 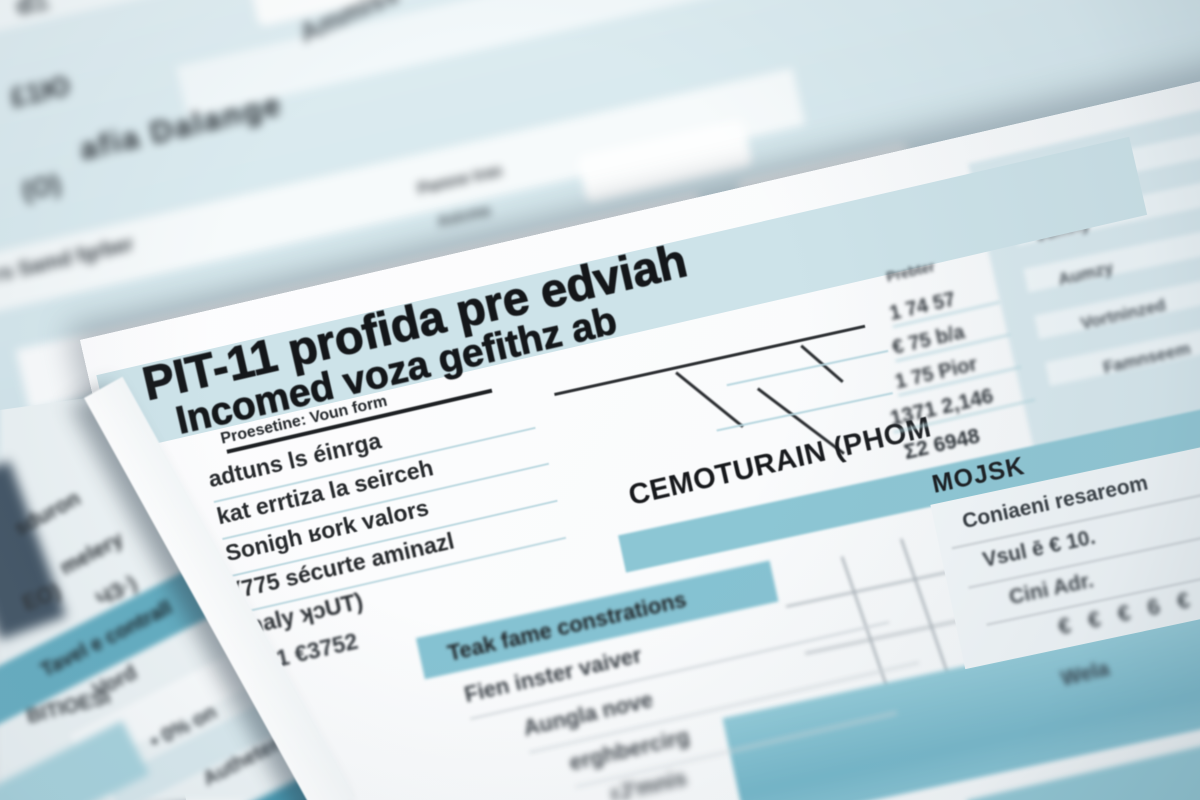 What do you see at coordinates (1039, 548) in the screenshot?
I see `mojsk-row: Vsul ē € 10.` at bounding box center [1039, 548].